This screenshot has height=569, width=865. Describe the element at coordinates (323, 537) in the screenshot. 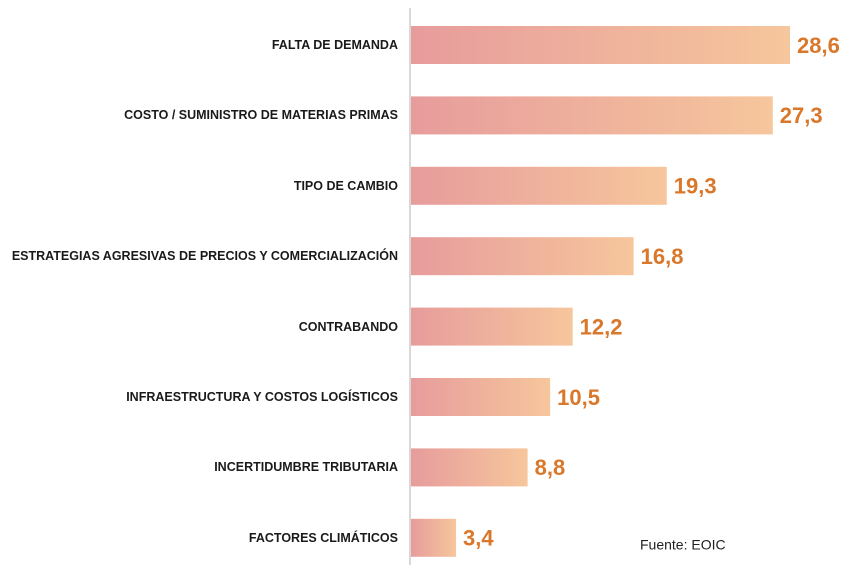

I see `category-label: FACTORES CLIMÁTICOS` at that location.